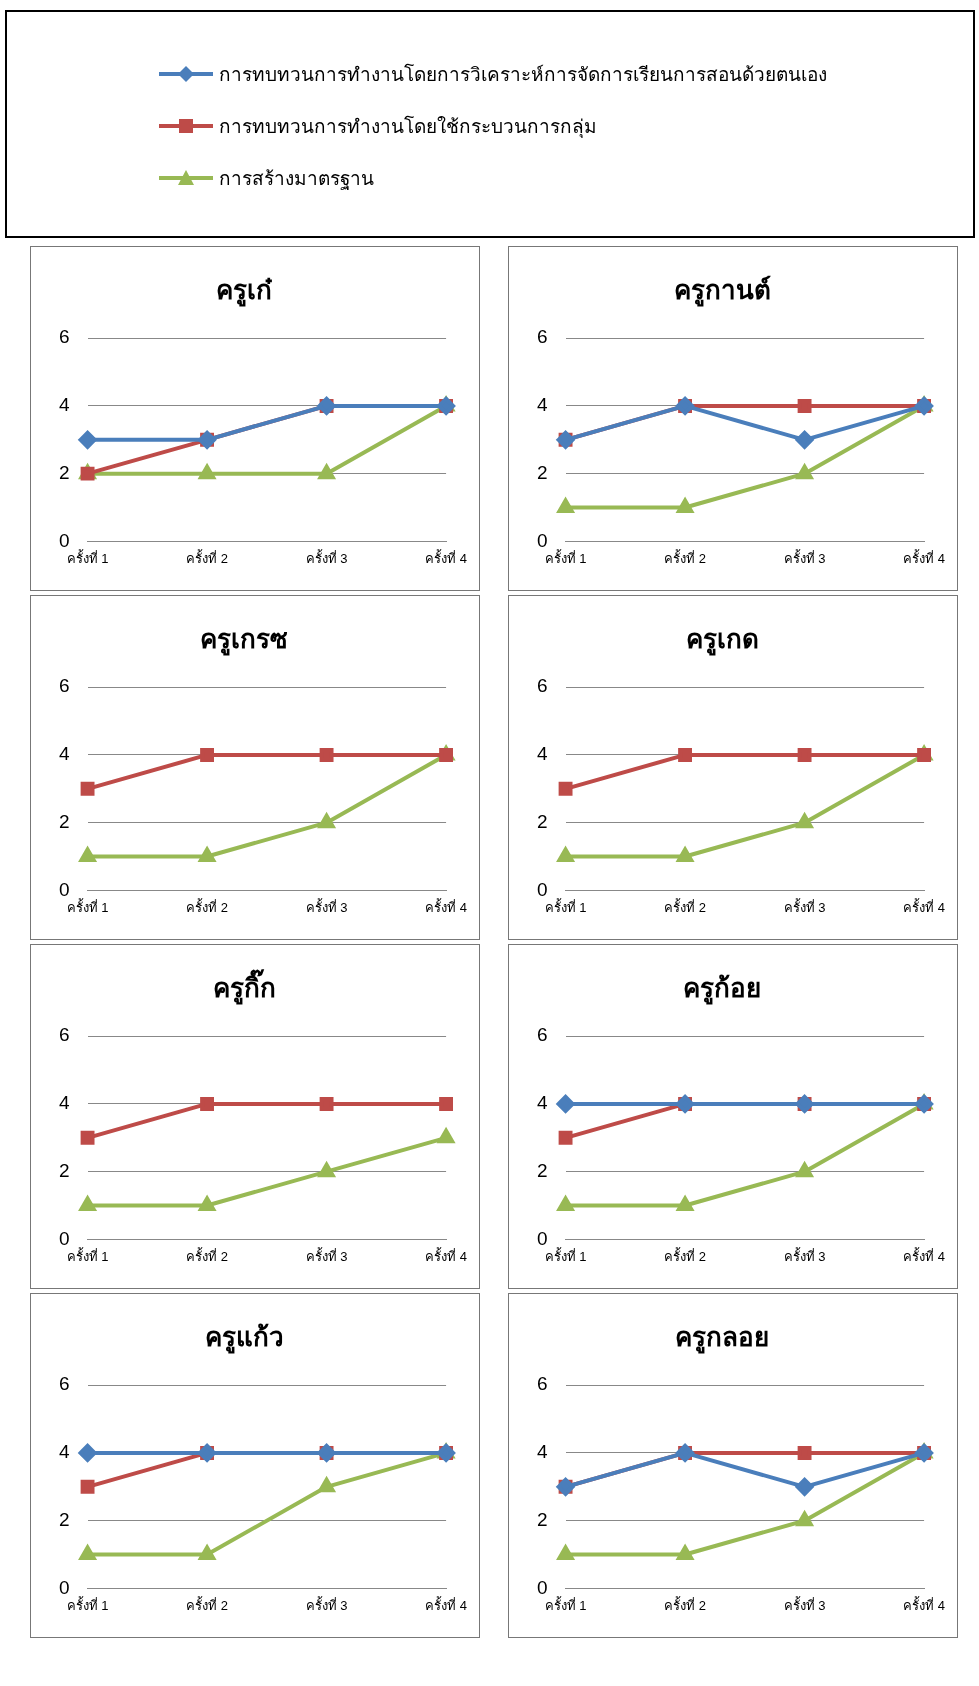 Image resolution: width=979 pixels, height=1686 pixels. What do you see at coordinates (523, 74) in the screenshot?
I see `legend-label: การทบทวนการทำงานโดยการวิเคราะห์การจัดการเรียนการสอนด้วยตนเอง` at bounding box center [523, 74].